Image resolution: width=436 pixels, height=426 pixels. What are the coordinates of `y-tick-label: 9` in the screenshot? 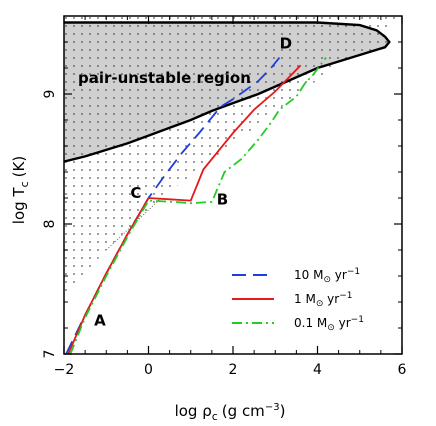 It's located at (50, 94).